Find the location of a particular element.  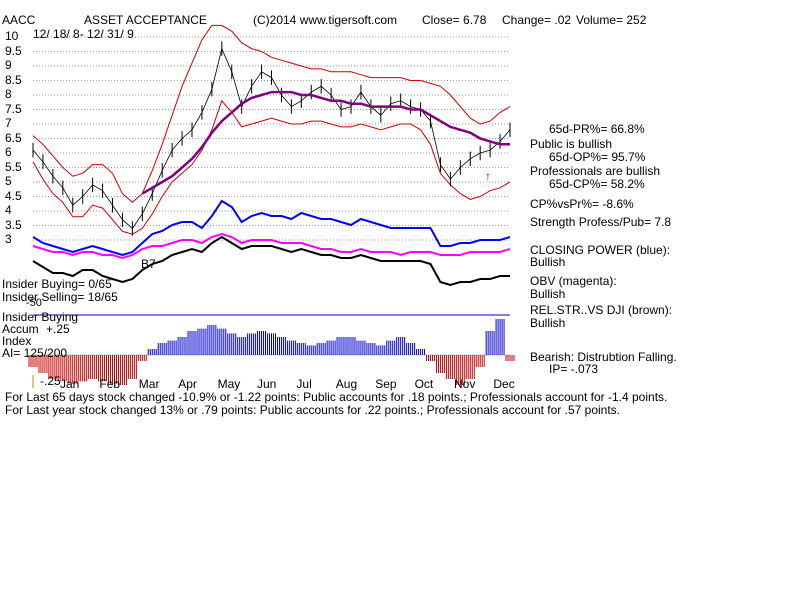

b7-marker: B7 is located at coordinates (148, 264).